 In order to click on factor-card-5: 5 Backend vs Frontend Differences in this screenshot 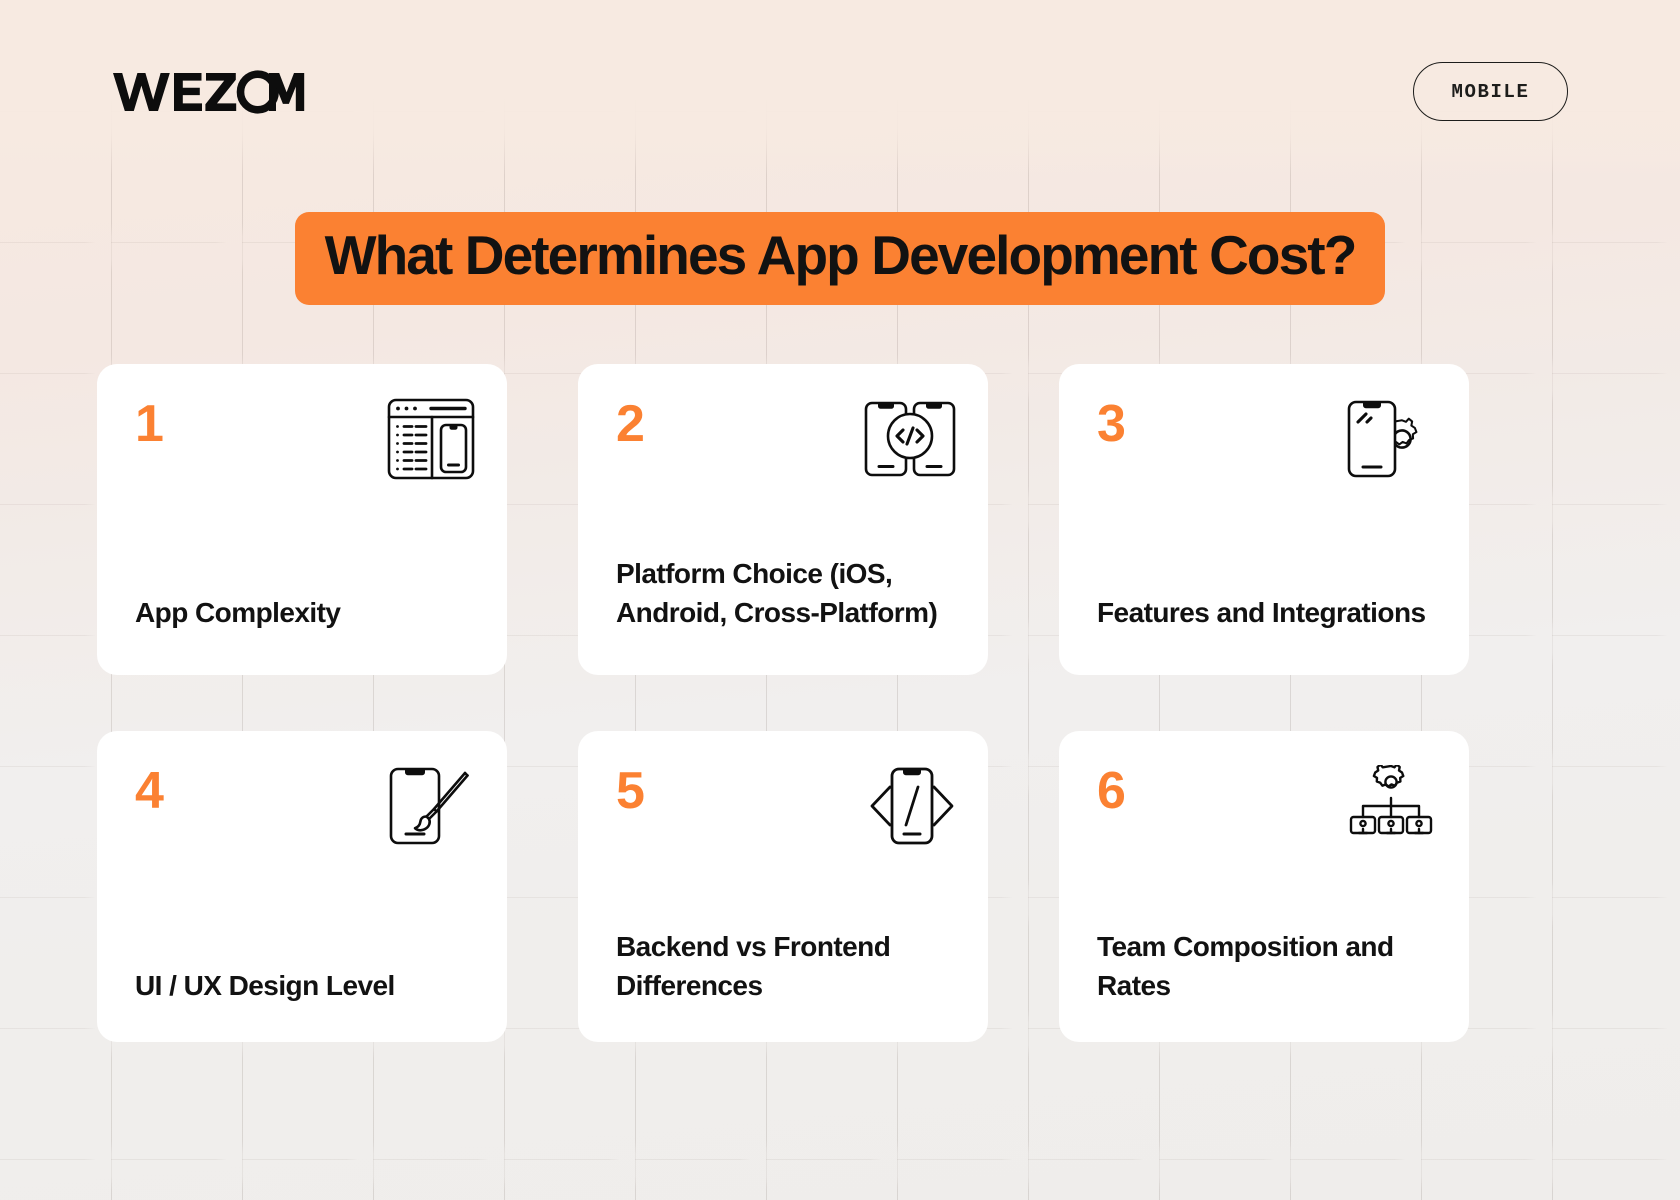, I will do `click(783, 886)`.